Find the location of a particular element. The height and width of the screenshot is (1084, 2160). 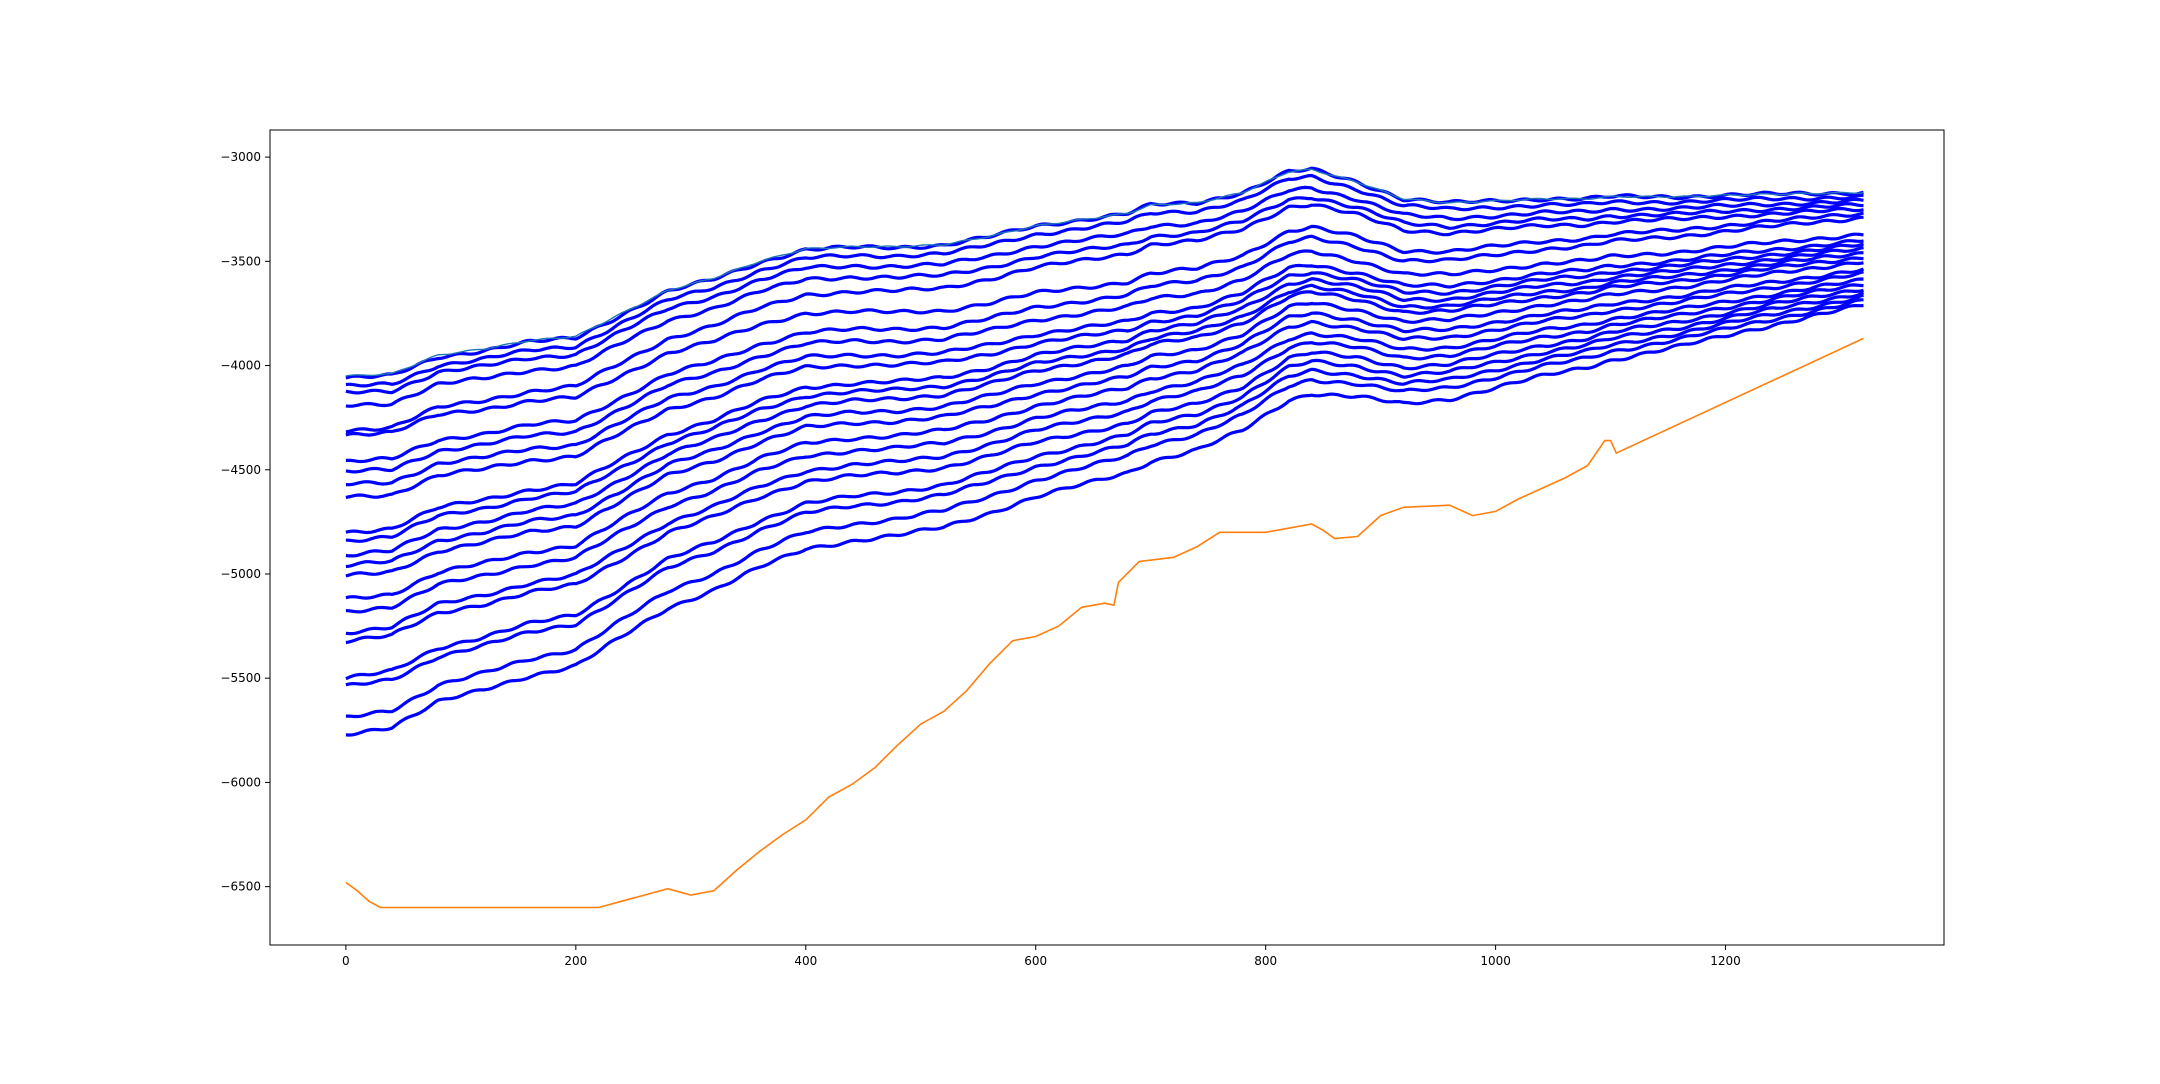

y-axis: −6500 −6000 −5500 −5000 −4500 −4000 −3500 −3000 is located at coordinates (245, 522).